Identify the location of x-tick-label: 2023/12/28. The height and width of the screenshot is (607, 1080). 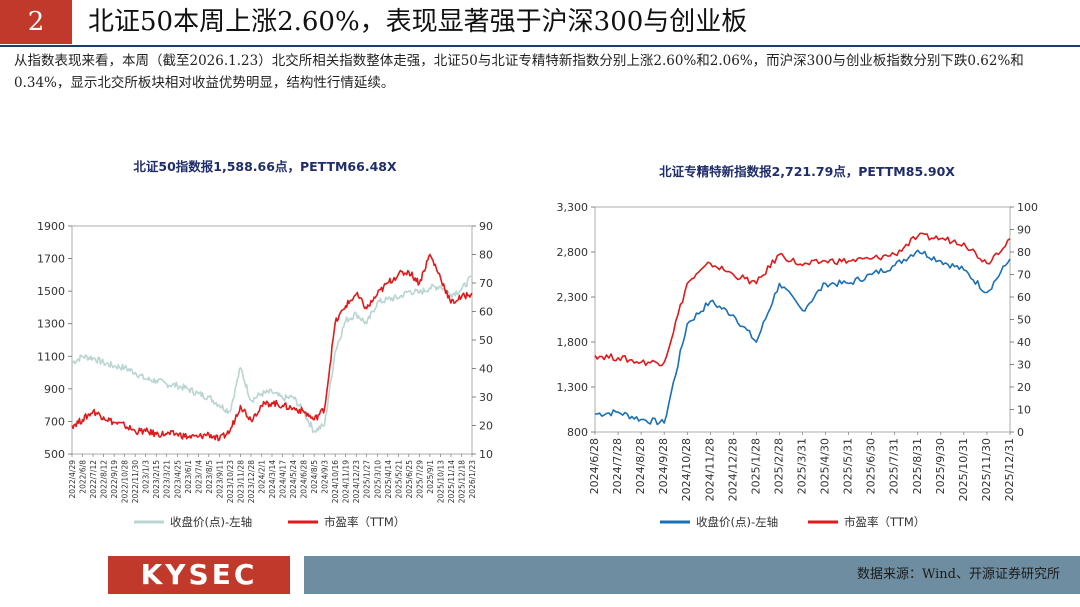
(251, 481).